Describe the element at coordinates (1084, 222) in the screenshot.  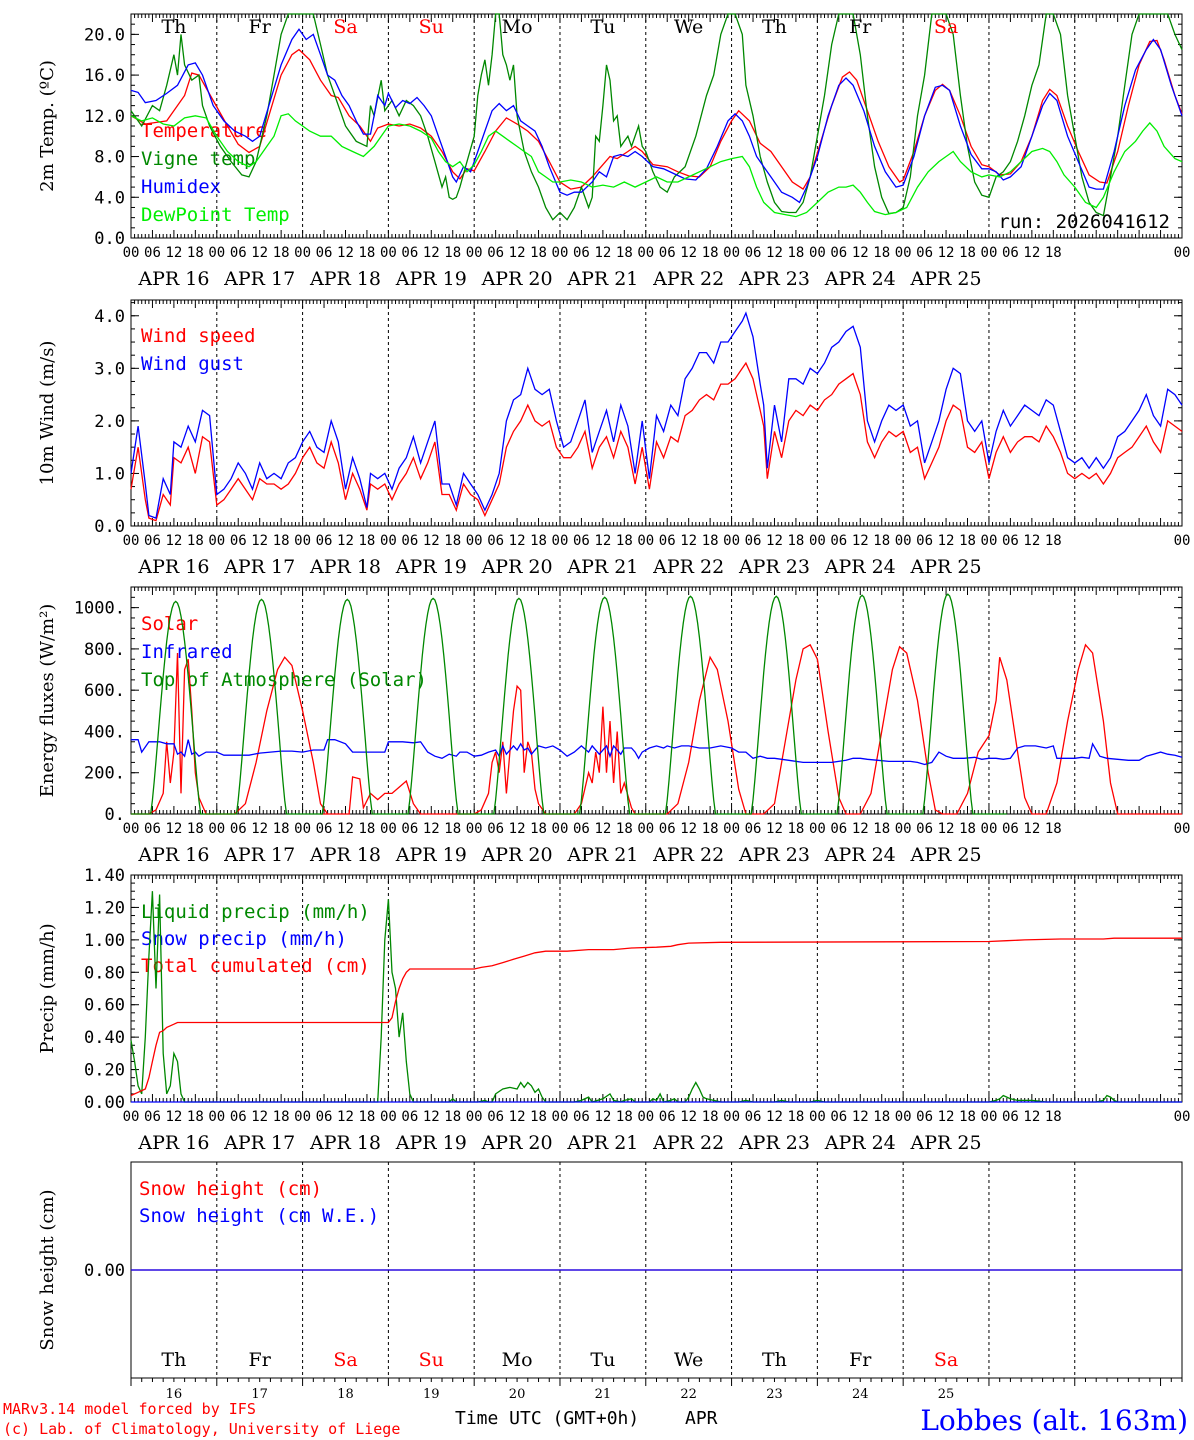
I see `run-label: run: 2026041612` at that location.